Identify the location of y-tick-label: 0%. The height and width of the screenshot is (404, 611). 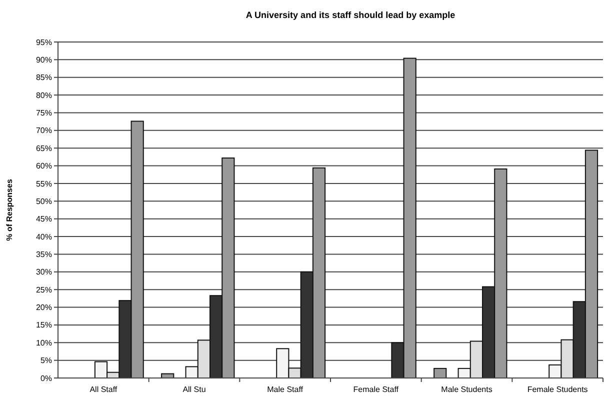
(46, 378).